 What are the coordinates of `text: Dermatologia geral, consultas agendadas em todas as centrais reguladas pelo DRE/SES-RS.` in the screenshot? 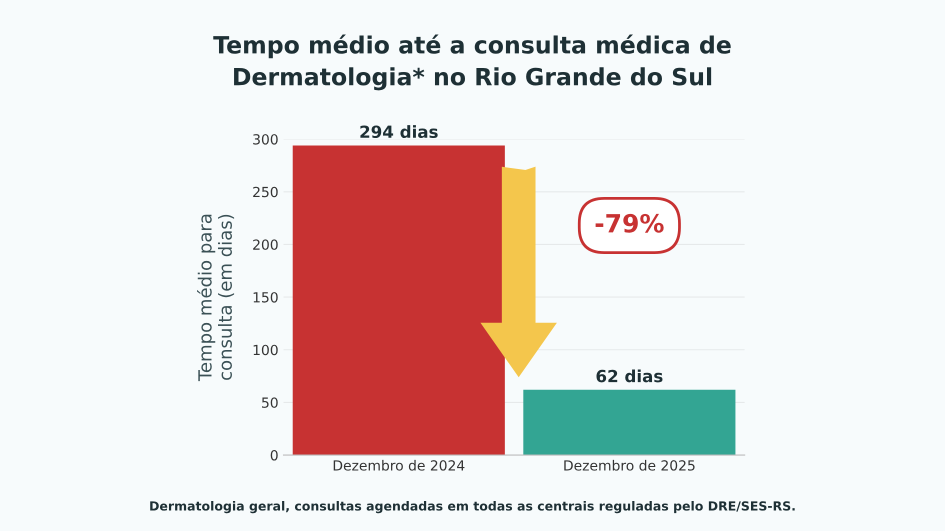 It's located at (472, 507).